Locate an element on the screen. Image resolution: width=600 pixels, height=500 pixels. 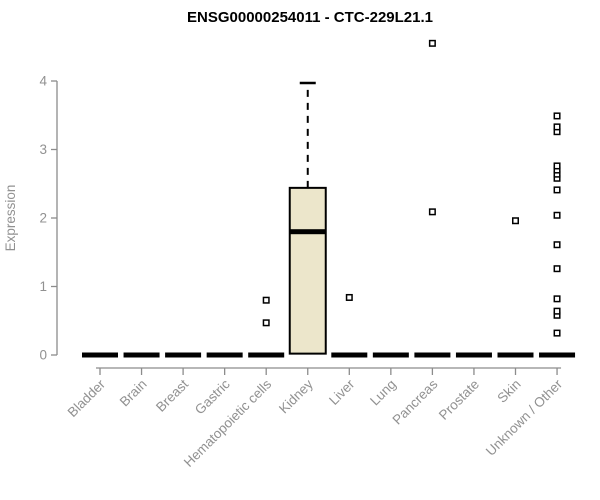
y-axis-title: Expression is located at coordinates (10, 218).